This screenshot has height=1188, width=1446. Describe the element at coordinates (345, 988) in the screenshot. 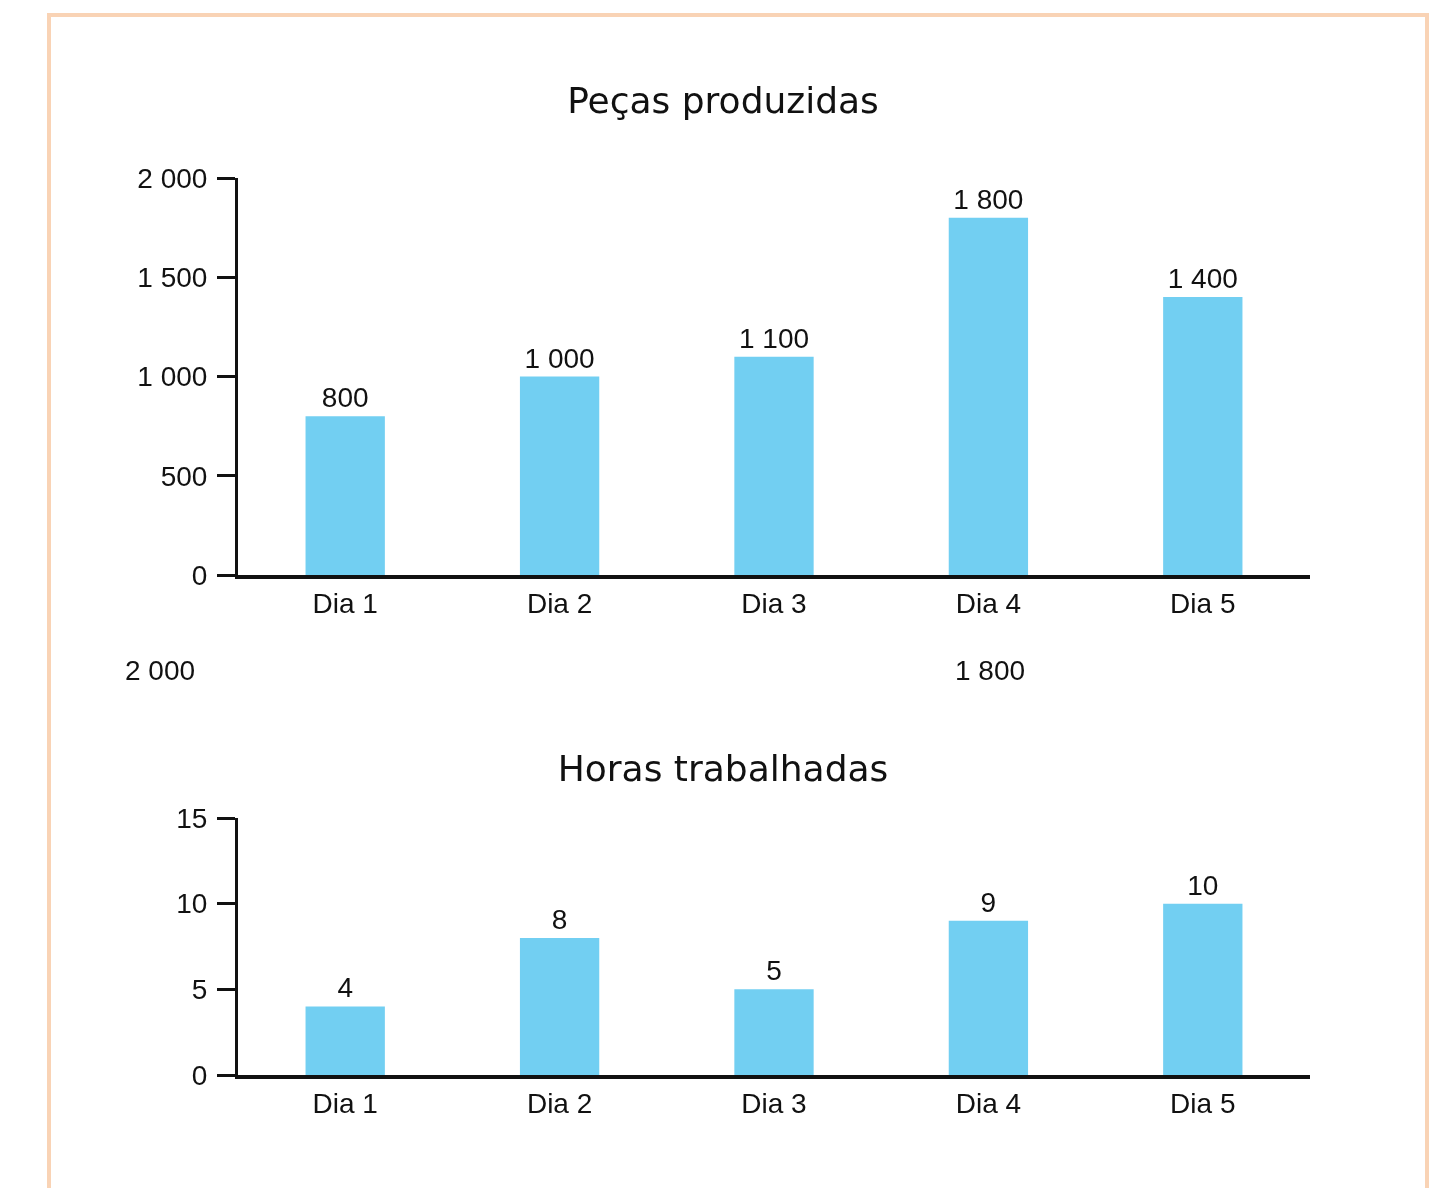

I see `data-label: 4` at that location.